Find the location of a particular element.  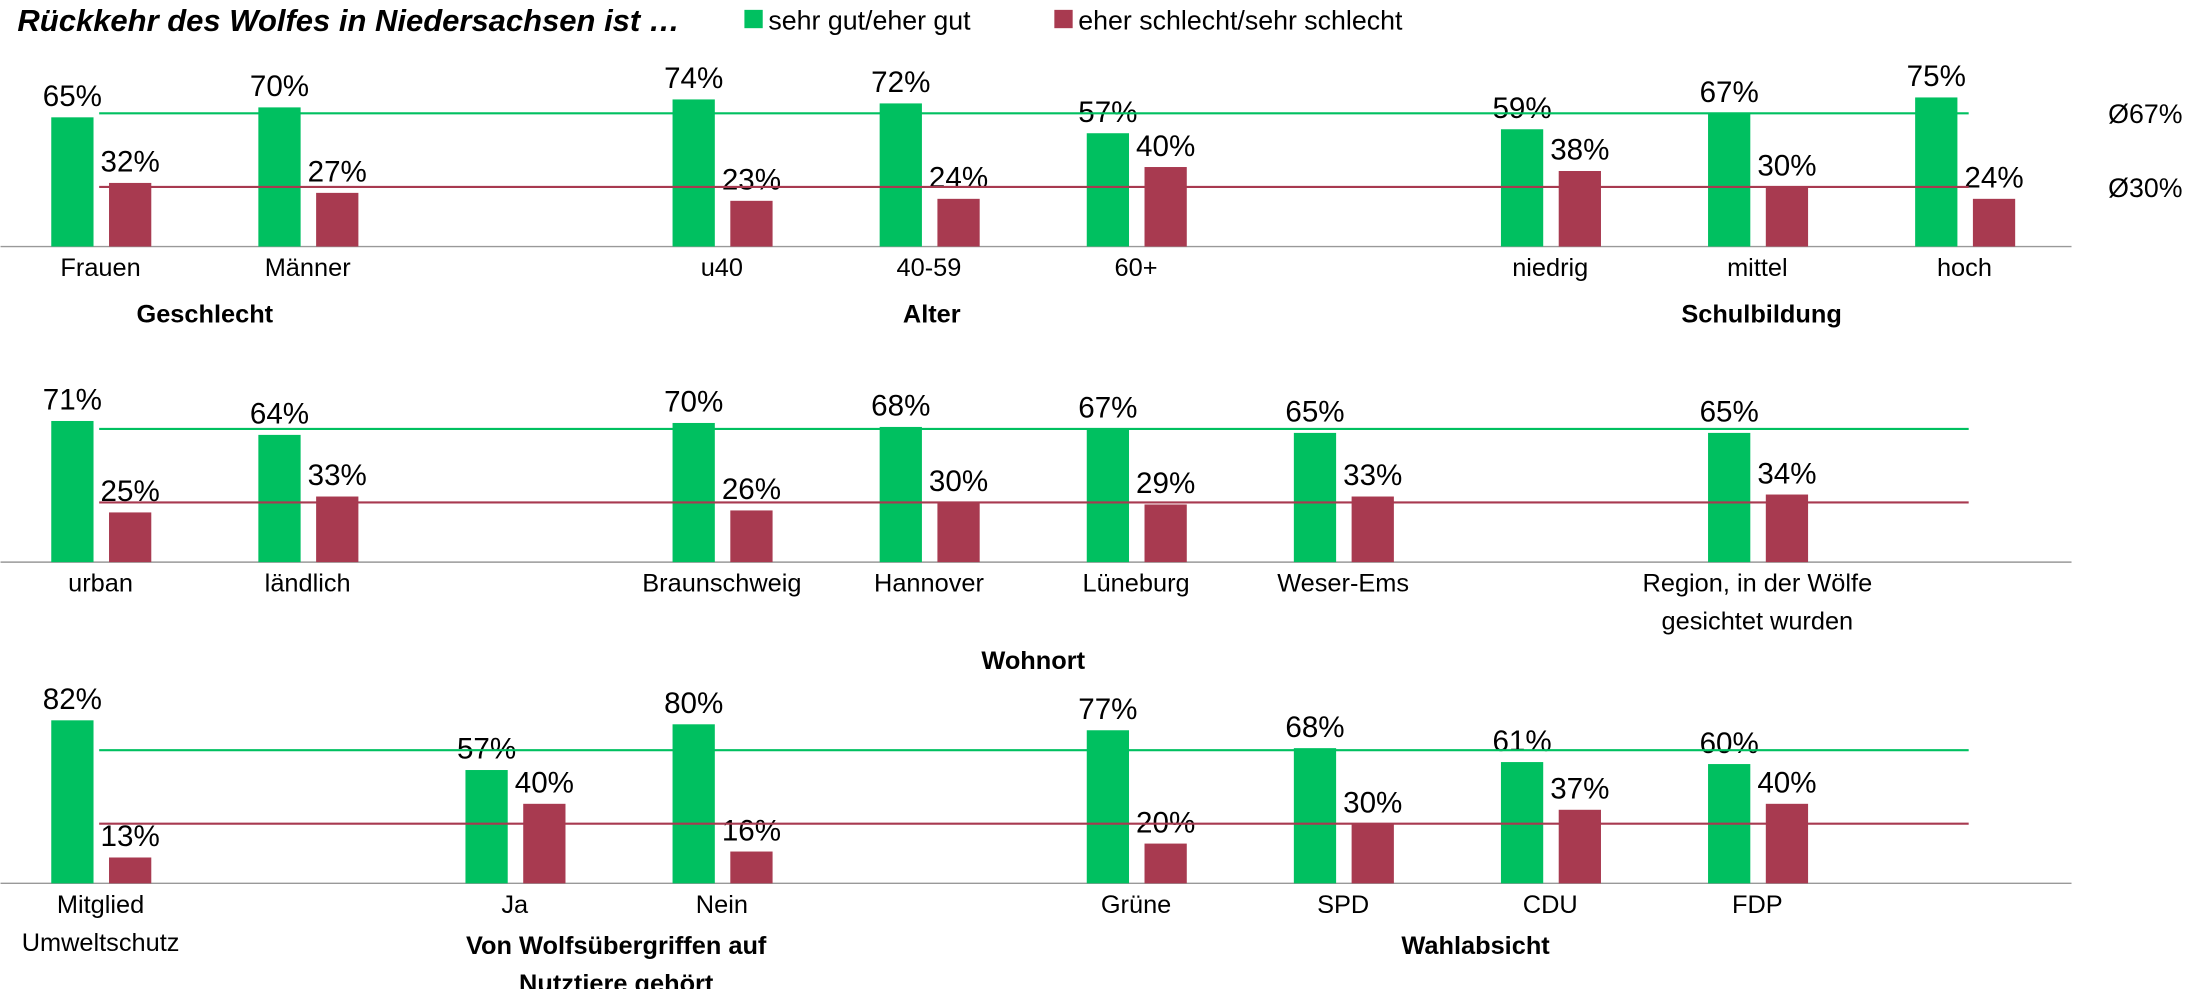

group-label: Geschlecht is located at coordinates (205, 315).